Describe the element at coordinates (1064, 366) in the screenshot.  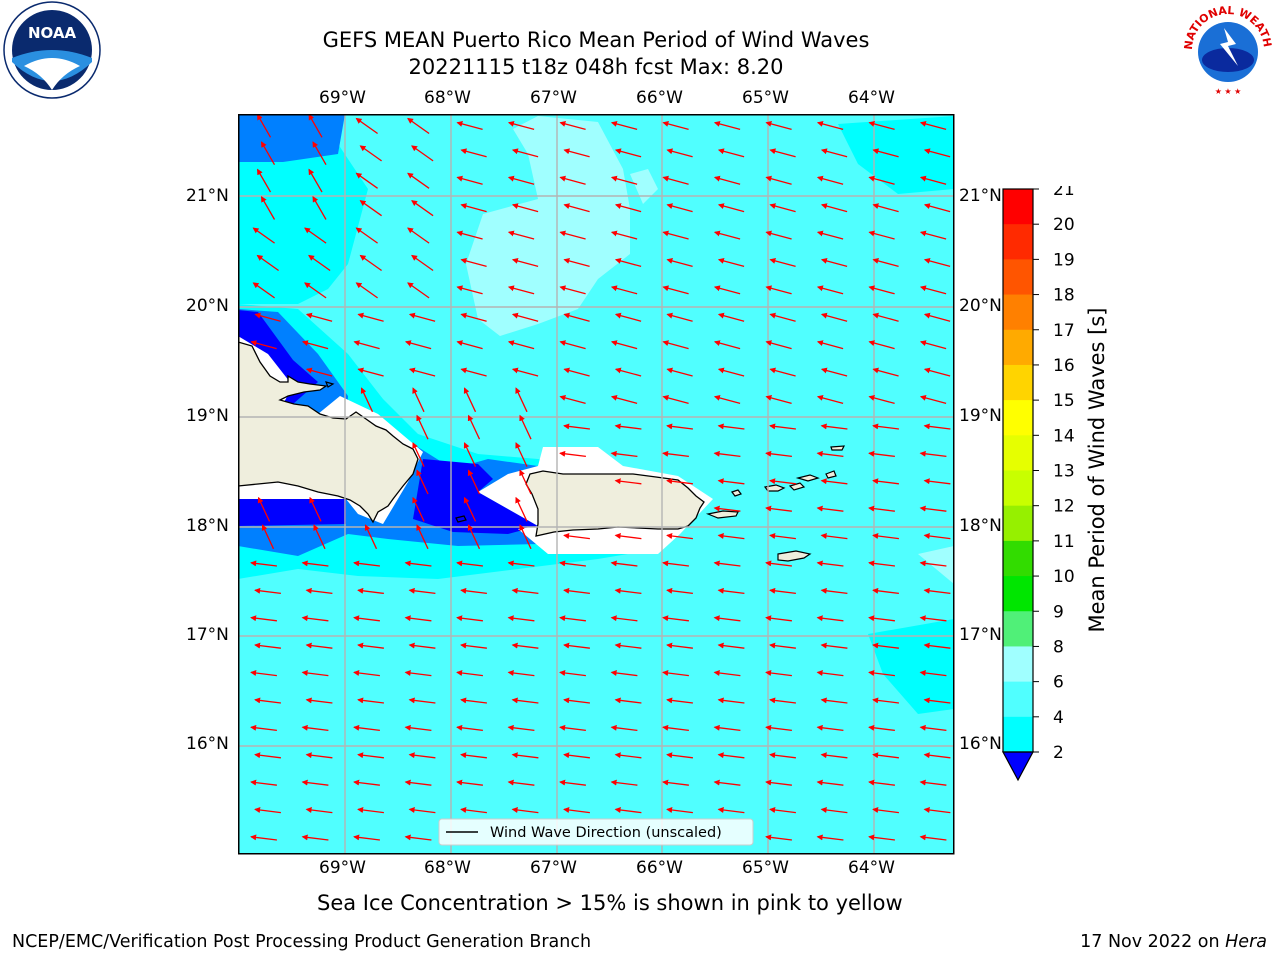
I see `colorbar-tick-label: 16` at that location.